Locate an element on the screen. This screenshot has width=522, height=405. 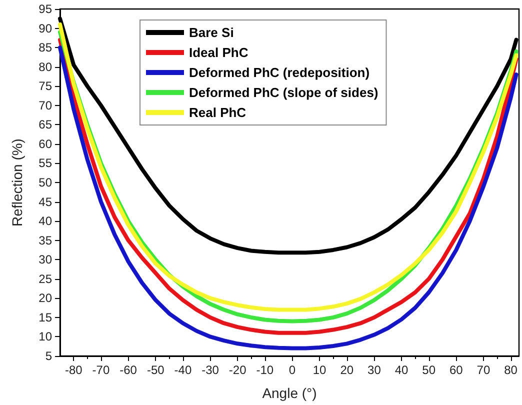
x-tick-label: -10 is located at coordinates (265, 370).